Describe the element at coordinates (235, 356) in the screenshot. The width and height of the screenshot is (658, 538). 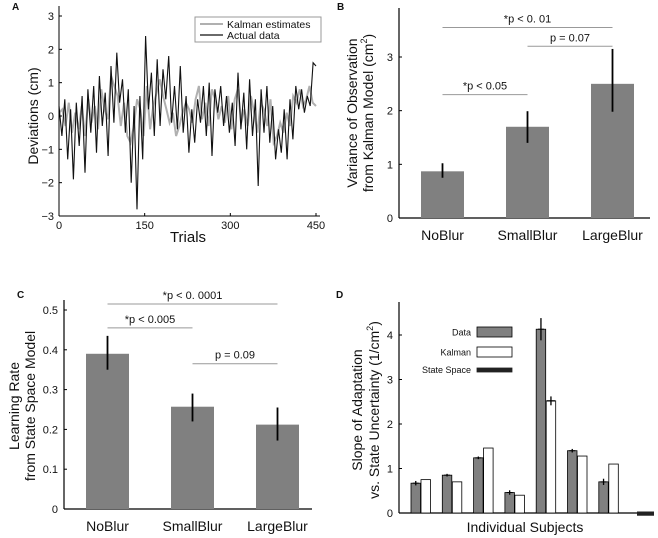
I see `significance-label: p = 0.09` at that location.